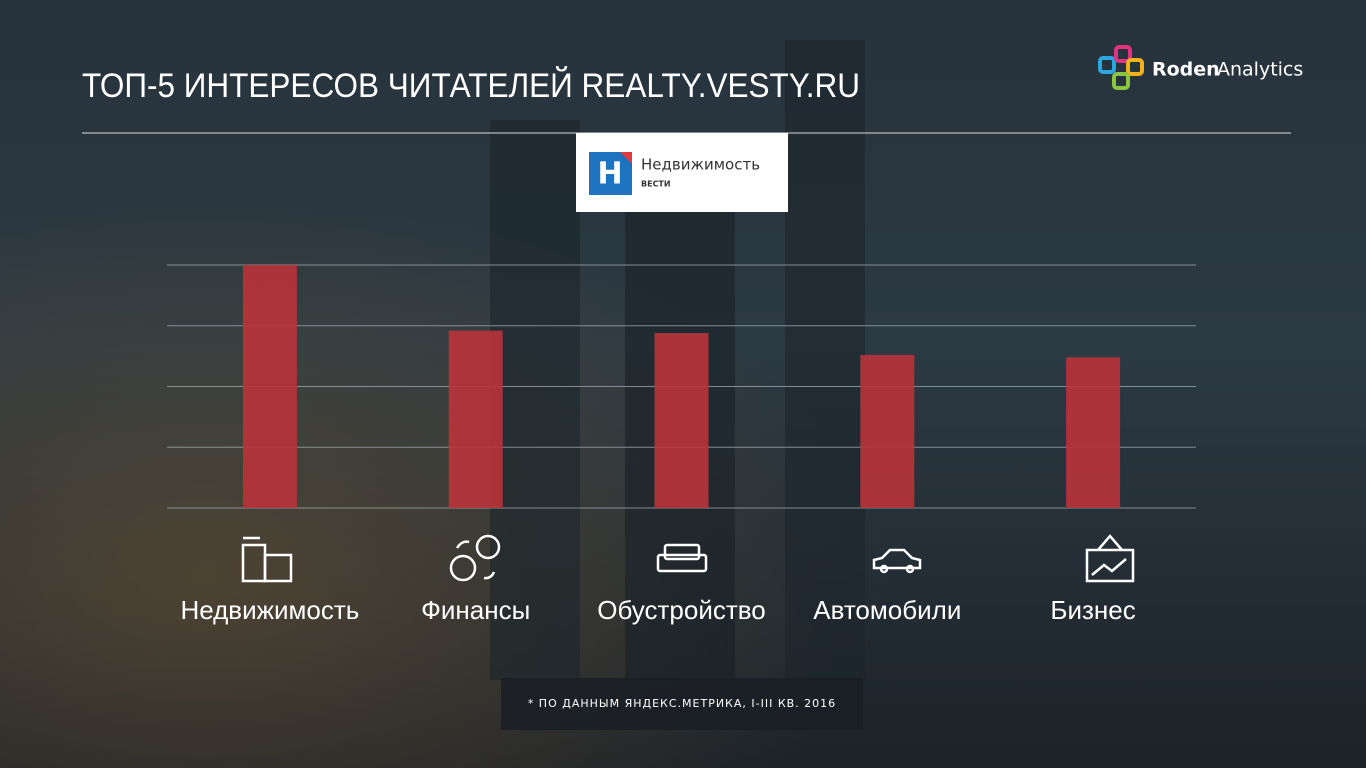 This screenshot has width=1366, height=768. What do you see at coordinates (1186, 70) in the screenshot?
I see `brand-name: Roden` at bounding box center [1186, 70].